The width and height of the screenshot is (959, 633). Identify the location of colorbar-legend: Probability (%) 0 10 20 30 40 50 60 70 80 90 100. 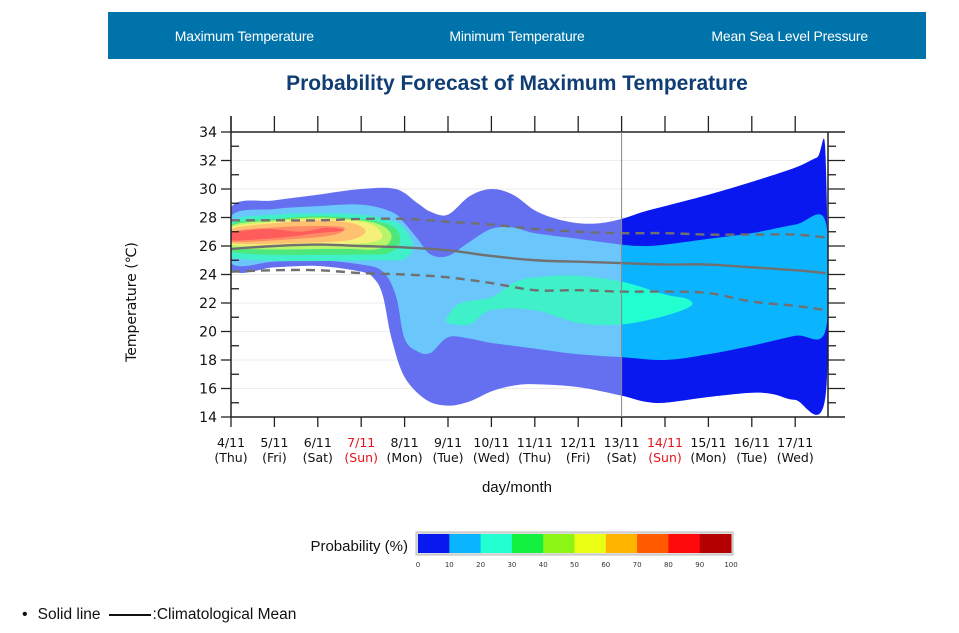
(524, 550).